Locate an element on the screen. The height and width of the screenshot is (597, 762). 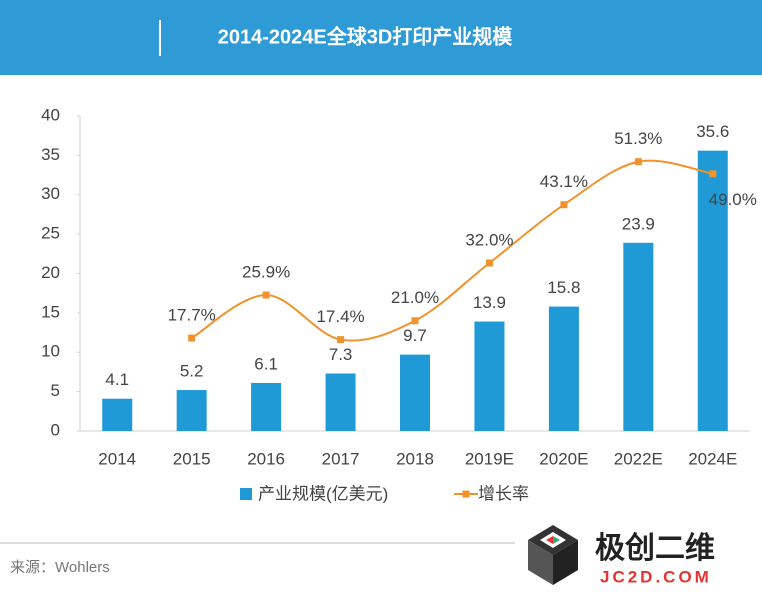
logo-name: 极创二维 is located at coordinates (655, 548).